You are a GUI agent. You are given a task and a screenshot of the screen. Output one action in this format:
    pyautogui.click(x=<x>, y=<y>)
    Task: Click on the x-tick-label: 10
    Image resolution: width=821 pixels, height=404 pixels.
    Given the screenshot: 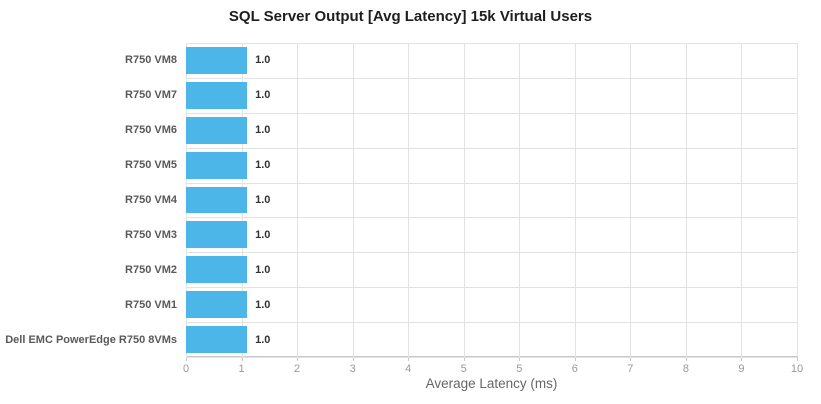 What is the action you would take?
    pyautogui.click(x=797, y=369)
    